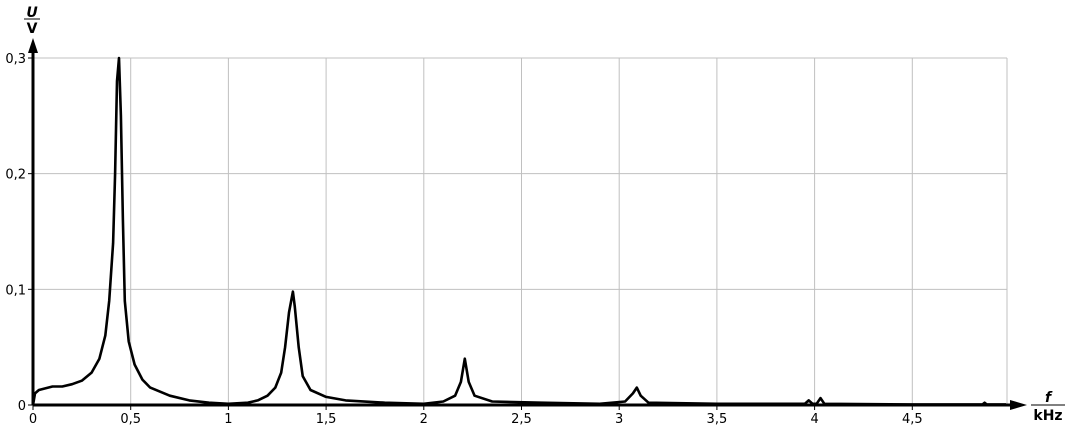 This screenshot has height=431, width=1070. What do you see at coordinates (15, 175) in the screenshot?
I see `y-tick-label: 0,2` at bounding box center [15, 175].